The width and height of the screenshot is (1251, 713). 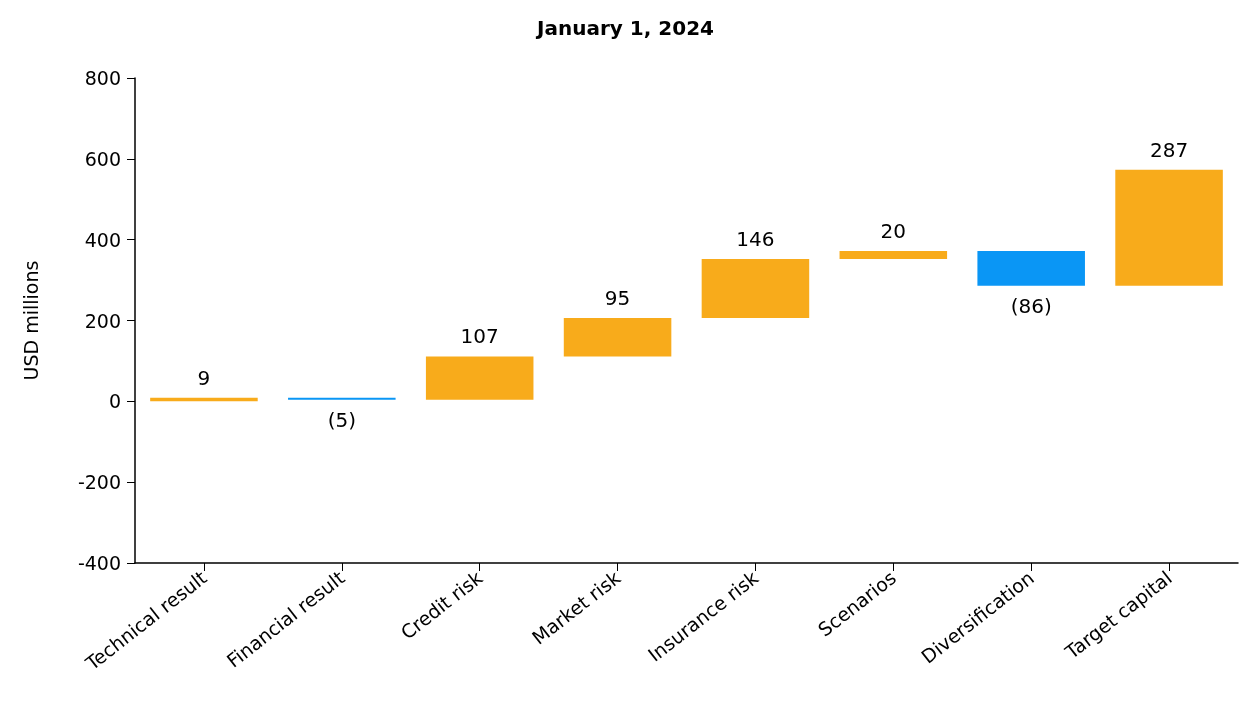 I want to click on y-axis-title: USD millions, so click(x=30, y=320).